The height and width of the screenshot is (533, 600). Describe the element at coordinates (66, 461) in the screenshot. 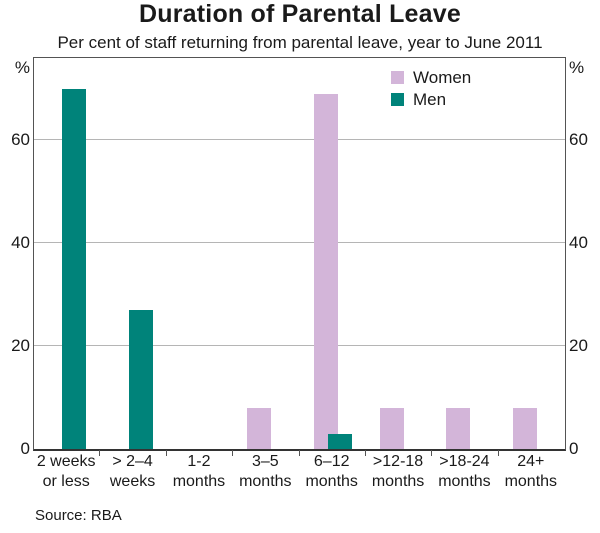

I see `x-tick-label-line1: 2 weeks` at that location.